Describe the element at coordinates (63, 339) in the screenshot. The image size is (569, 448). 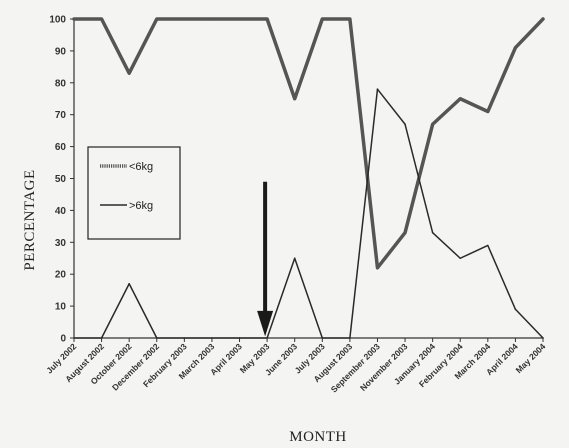
I see `y-tick-label: 0` at that location.